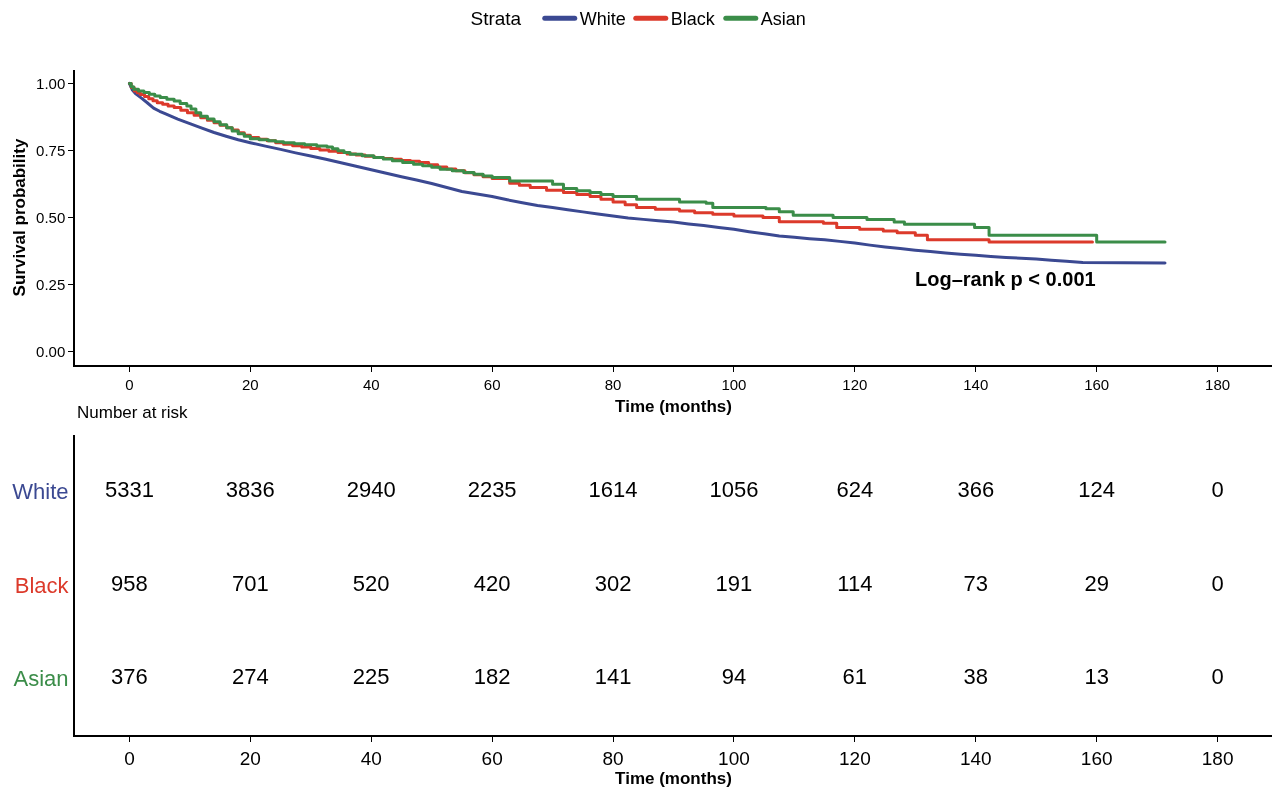  Describe the element at coordinates (133, 412) in the screenshot. I see `chart-title: Number at risk` at that location.